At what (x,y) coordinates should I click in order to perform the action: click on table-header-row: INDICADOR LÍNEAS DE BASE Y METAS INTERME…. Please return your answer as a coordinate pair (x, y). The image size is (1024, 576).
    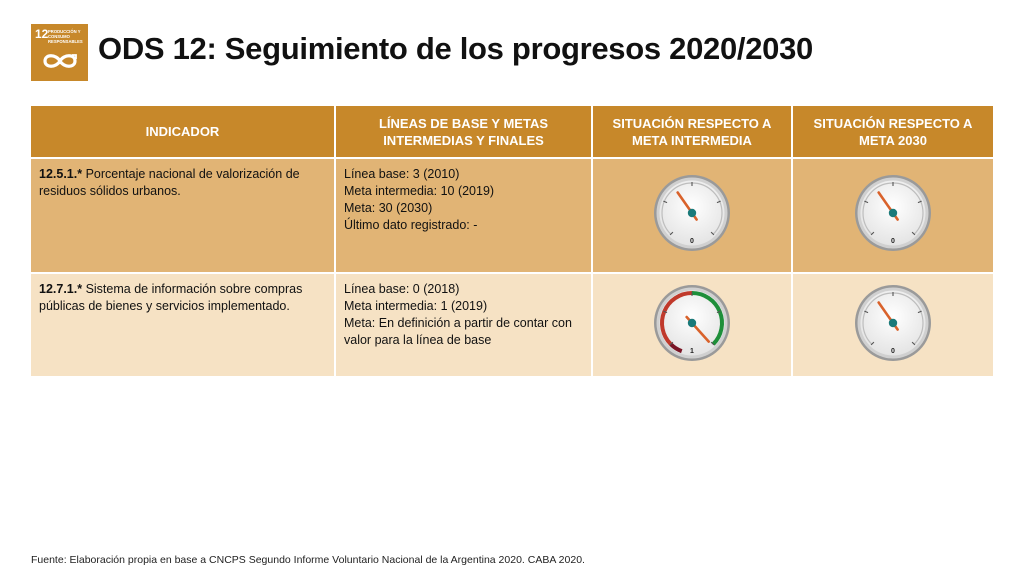
    Looking at the image, I should click on (512, 132).